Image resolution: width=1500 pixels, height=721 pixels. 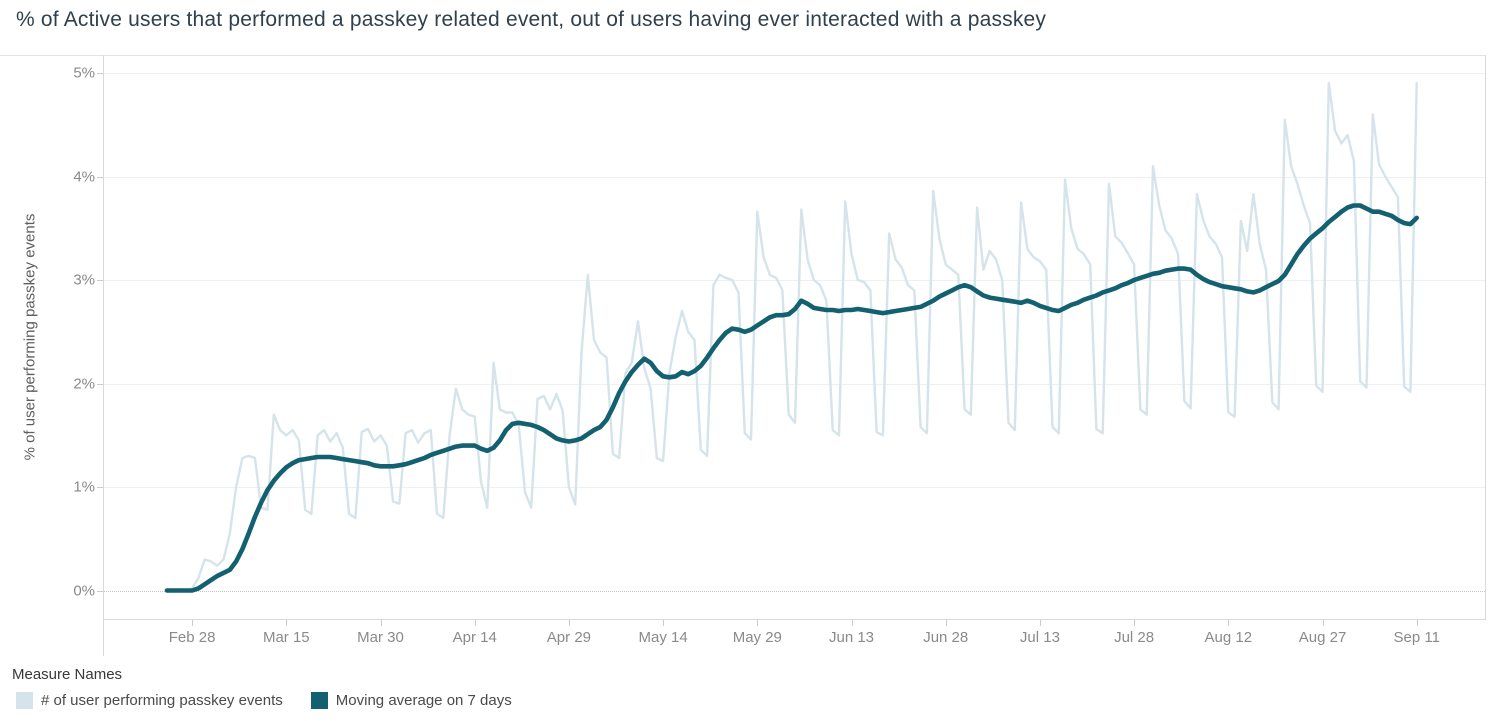 What do you see at coordinates (84, 487) in the screenshot?
I see `y-tick-label: 1%` at bounding box center [84, 487].